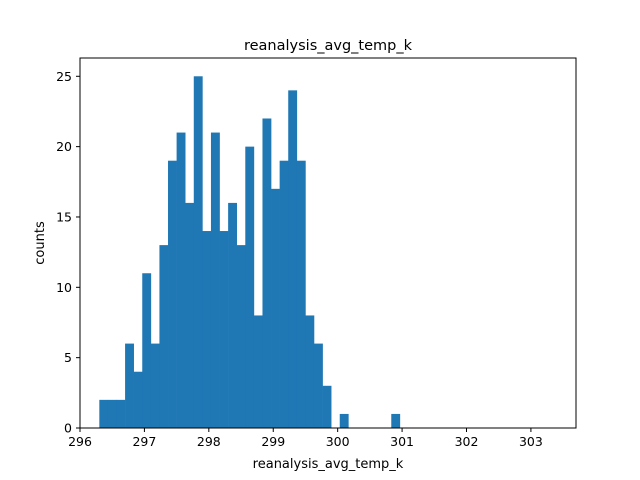 The image size is (640, 480). Describe the element at coordinates (338, 441) in the screenshot. I see `x-tick-label: 300` at that location.